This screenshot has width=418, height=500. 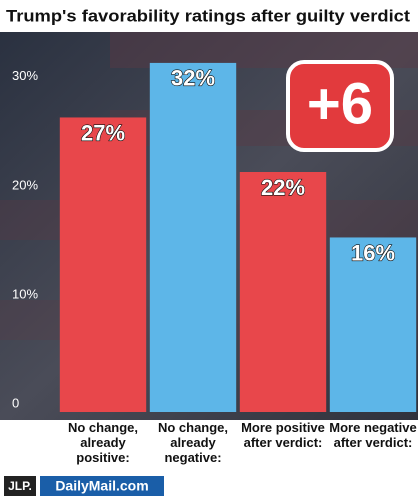 I want to click on x-tick-label: More negative after verdict:, so click(x=373, y=435).